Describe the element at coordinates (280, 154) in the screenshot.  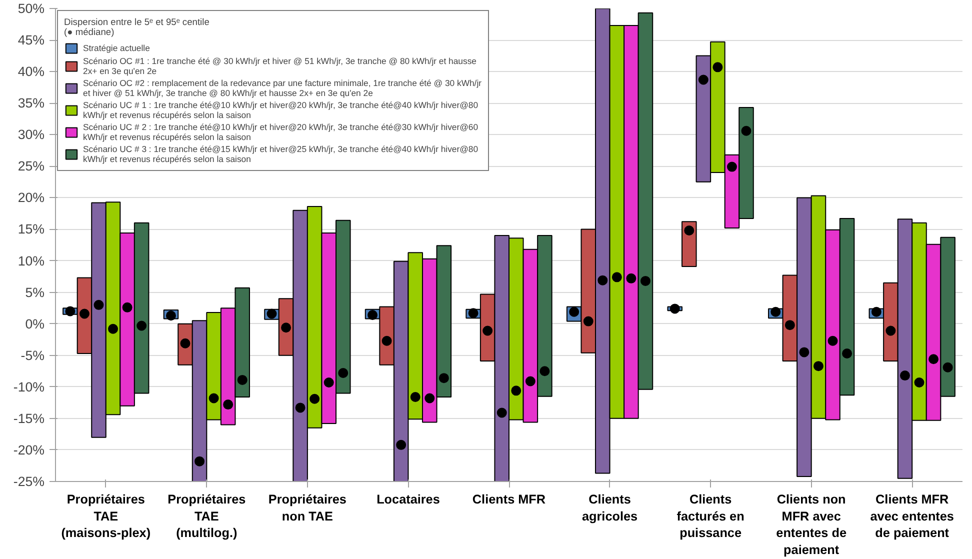
I see `legend-label: Scénario UC # 3 : 1re tranche été@15 kWh/jr et hiver@25 kWh/jr, 3e tranche été@40 kWh/jr hiver@80 kWh/jr et revenus récupérés selon la saison` at that location.